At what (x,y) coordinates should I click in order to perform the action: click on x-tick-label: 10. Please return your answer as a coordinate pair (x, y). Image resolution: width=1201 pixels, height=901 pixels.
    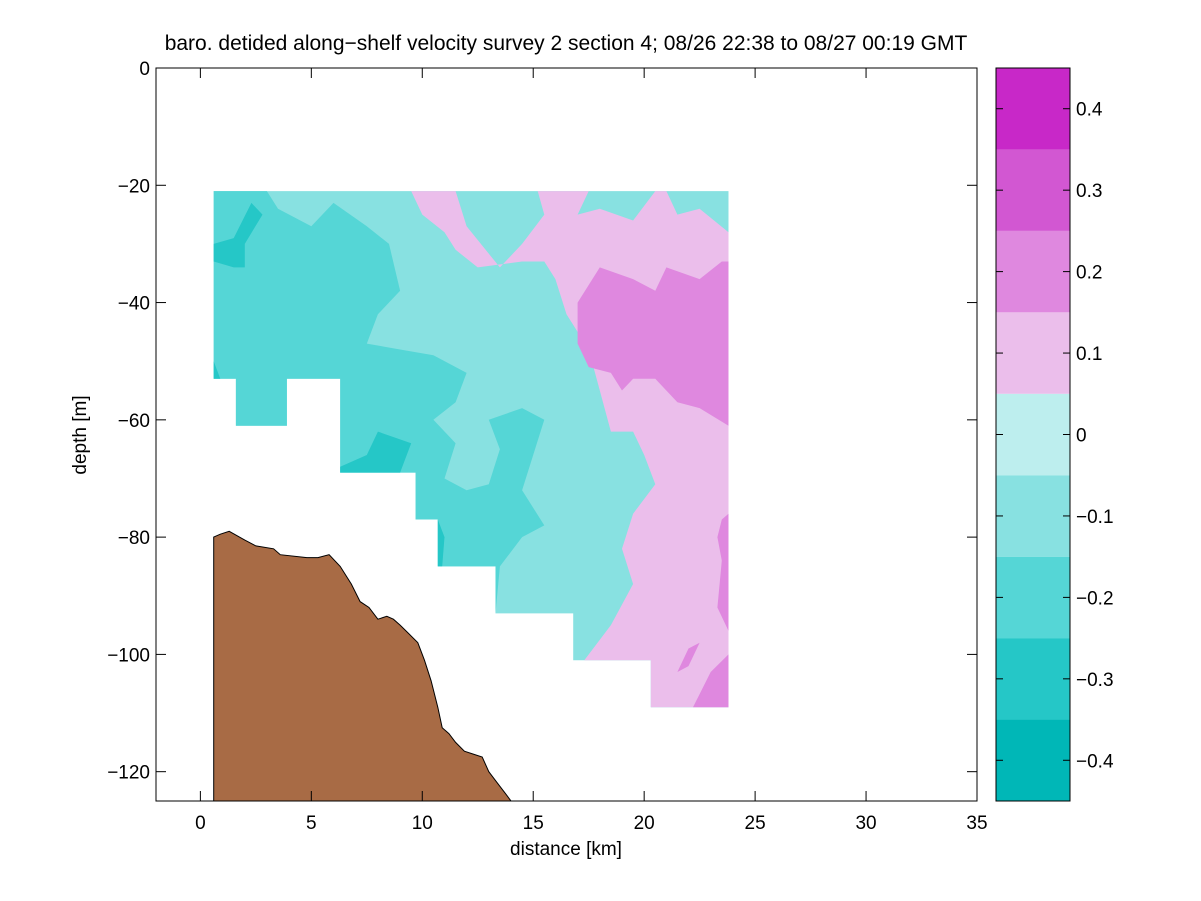
    Looking at the image, I should click on (422, 823).